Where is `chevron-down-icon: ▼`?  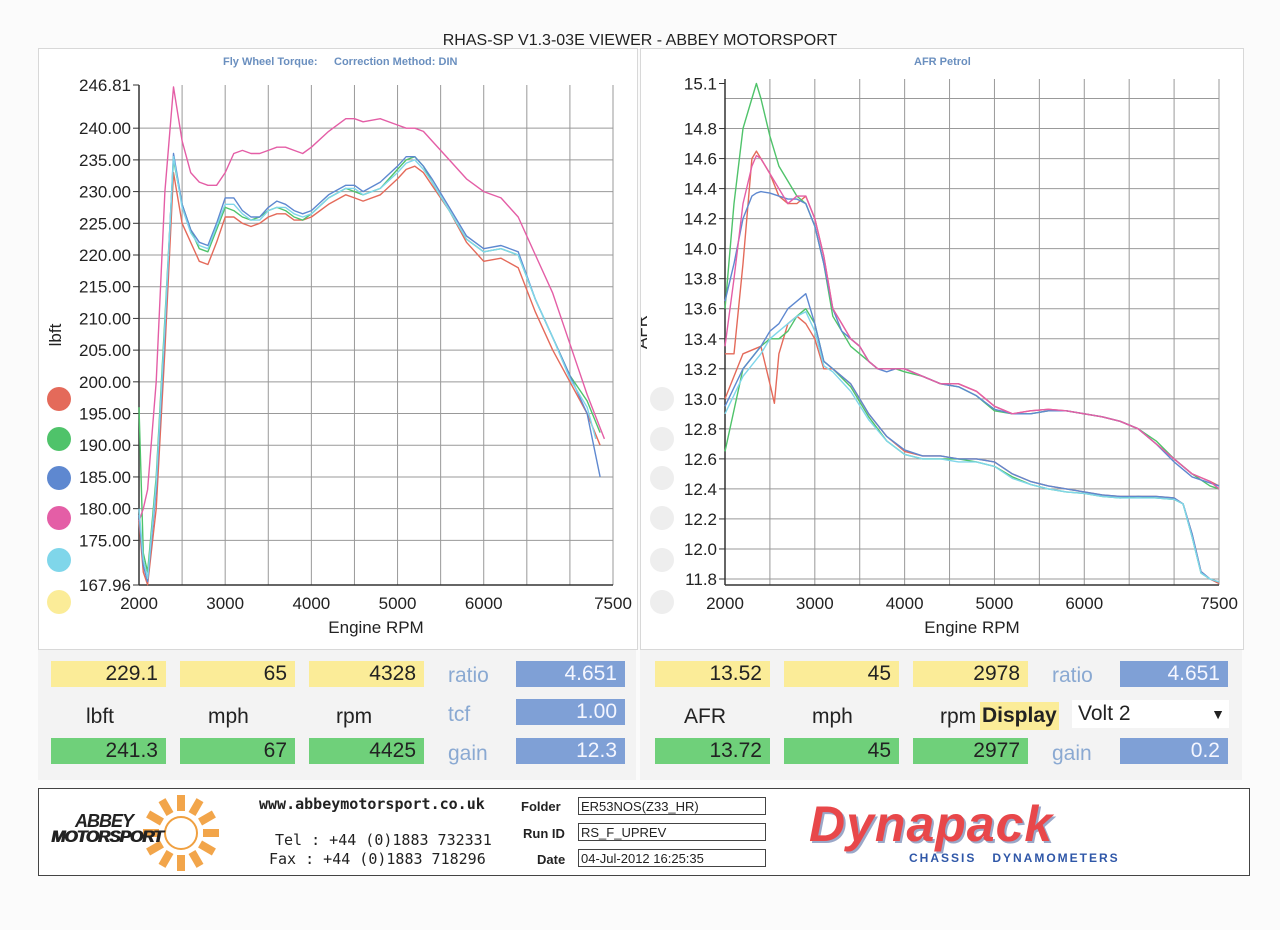
chevron-down-icon: ▼ is located at coordinates (1218, 714).